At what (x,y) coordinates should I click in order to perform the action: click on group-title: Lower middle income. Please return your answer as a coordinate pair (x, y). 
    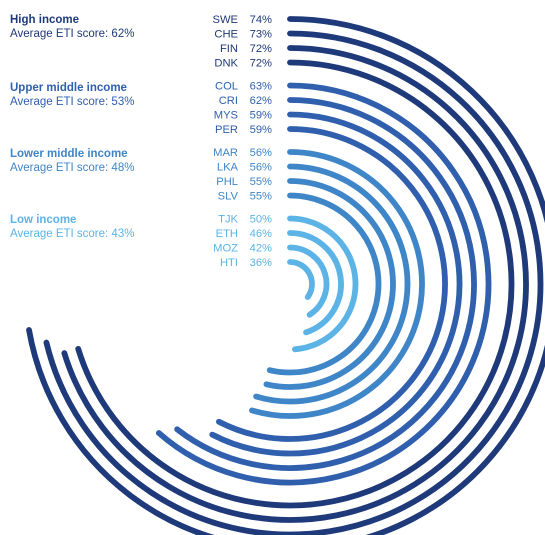
    Looking at the image, I should click on (69, 154).